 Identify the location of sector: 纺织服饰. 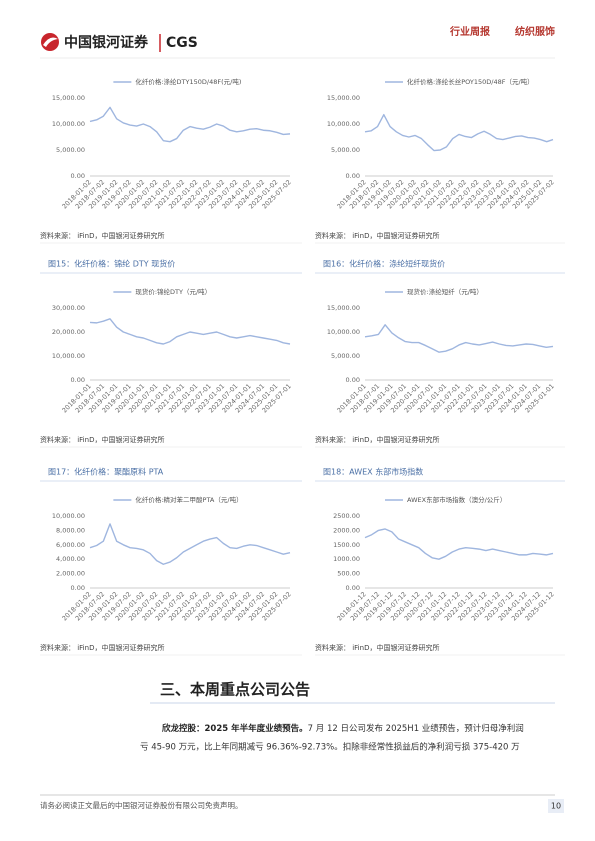
(535, 31).